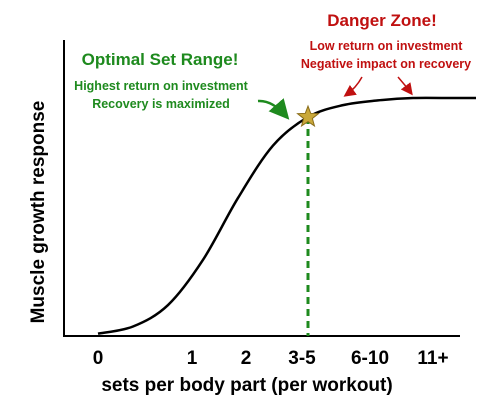  What do you see at coordinates (302, 358) in the screenshot?
I see `x-tick-label: 3-5` at bounding box center [302, 358].